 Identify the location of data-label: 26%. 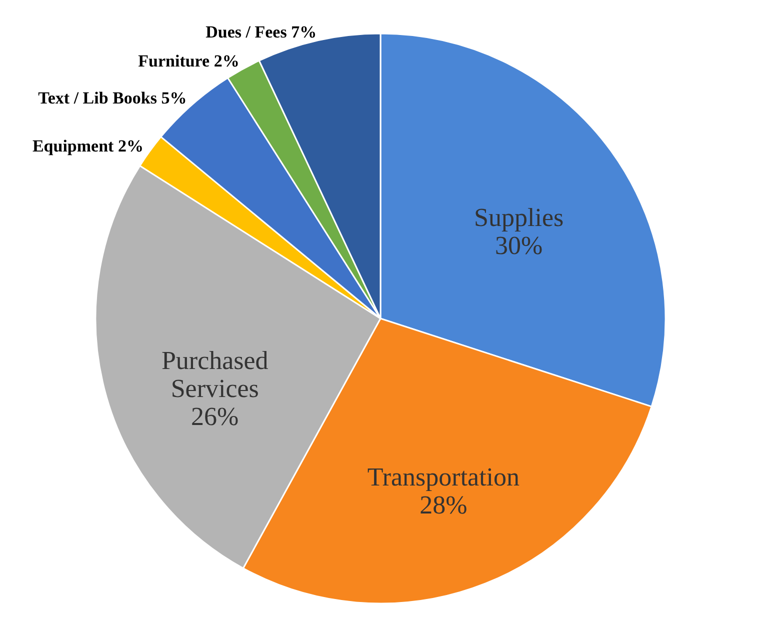
(215, 417).